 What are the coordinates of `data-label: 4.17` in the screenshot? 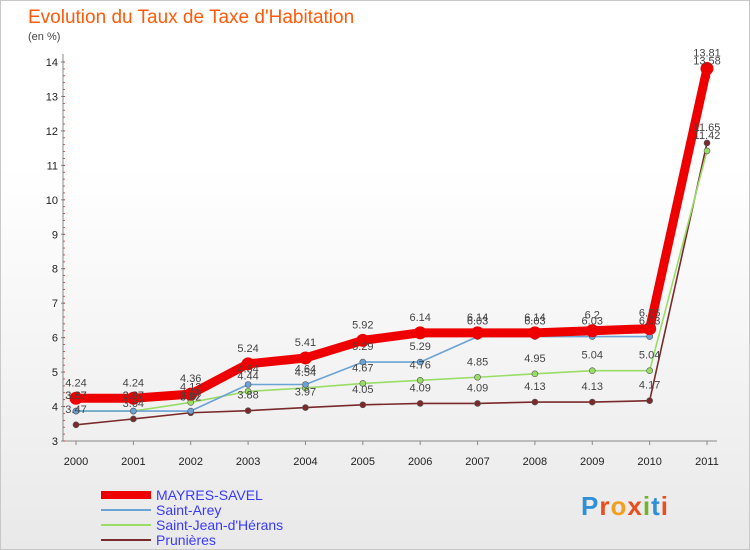 It's located at (649, 386).